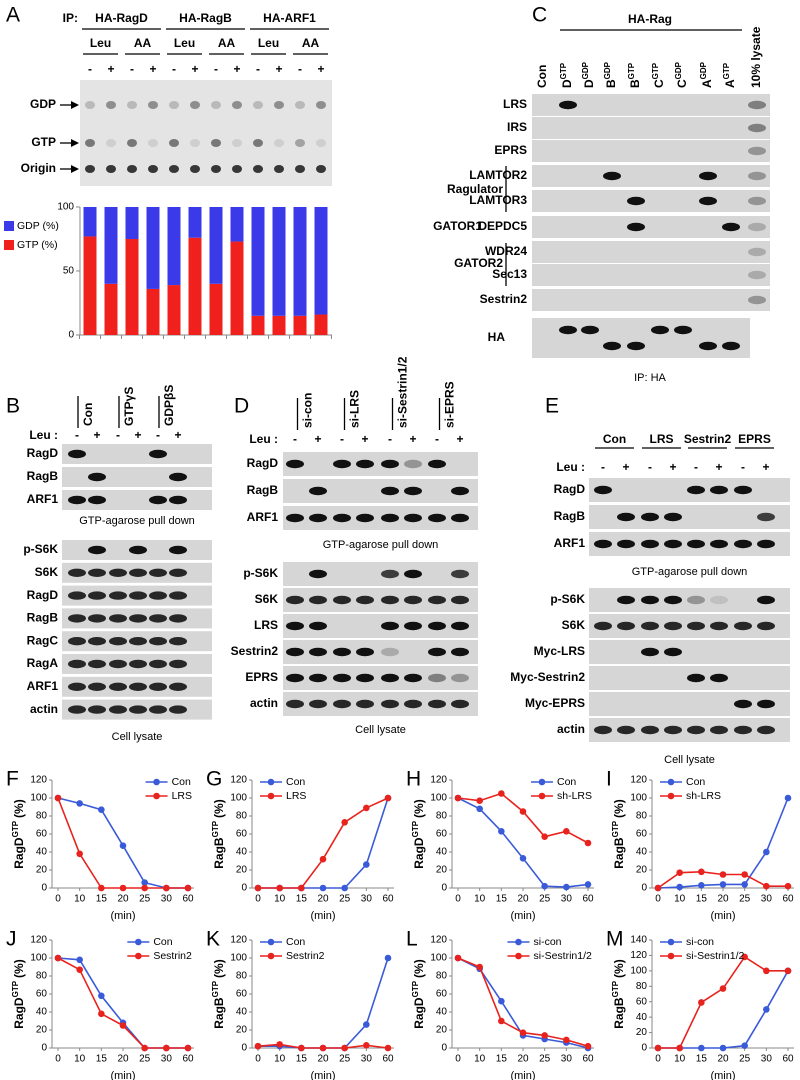  I want to click on row-label: Sestrin2, so click(504, 299).